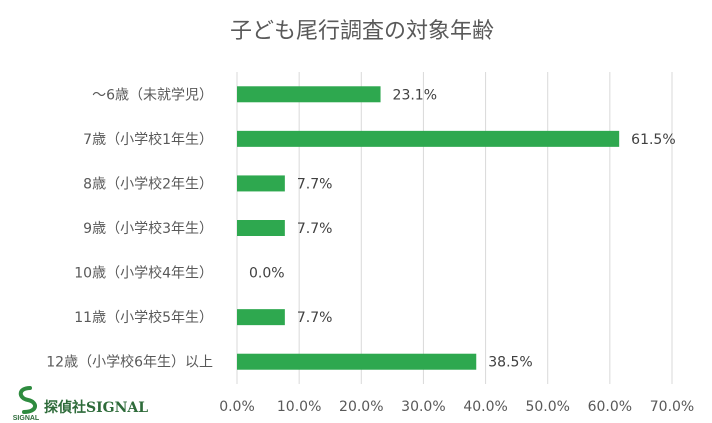 The height and width of the screenshot is (423, 712). Describe the element at coordinates (148, 228) in the screenshot. I see `category-label: 9歳（小学校3年生）` at that location.